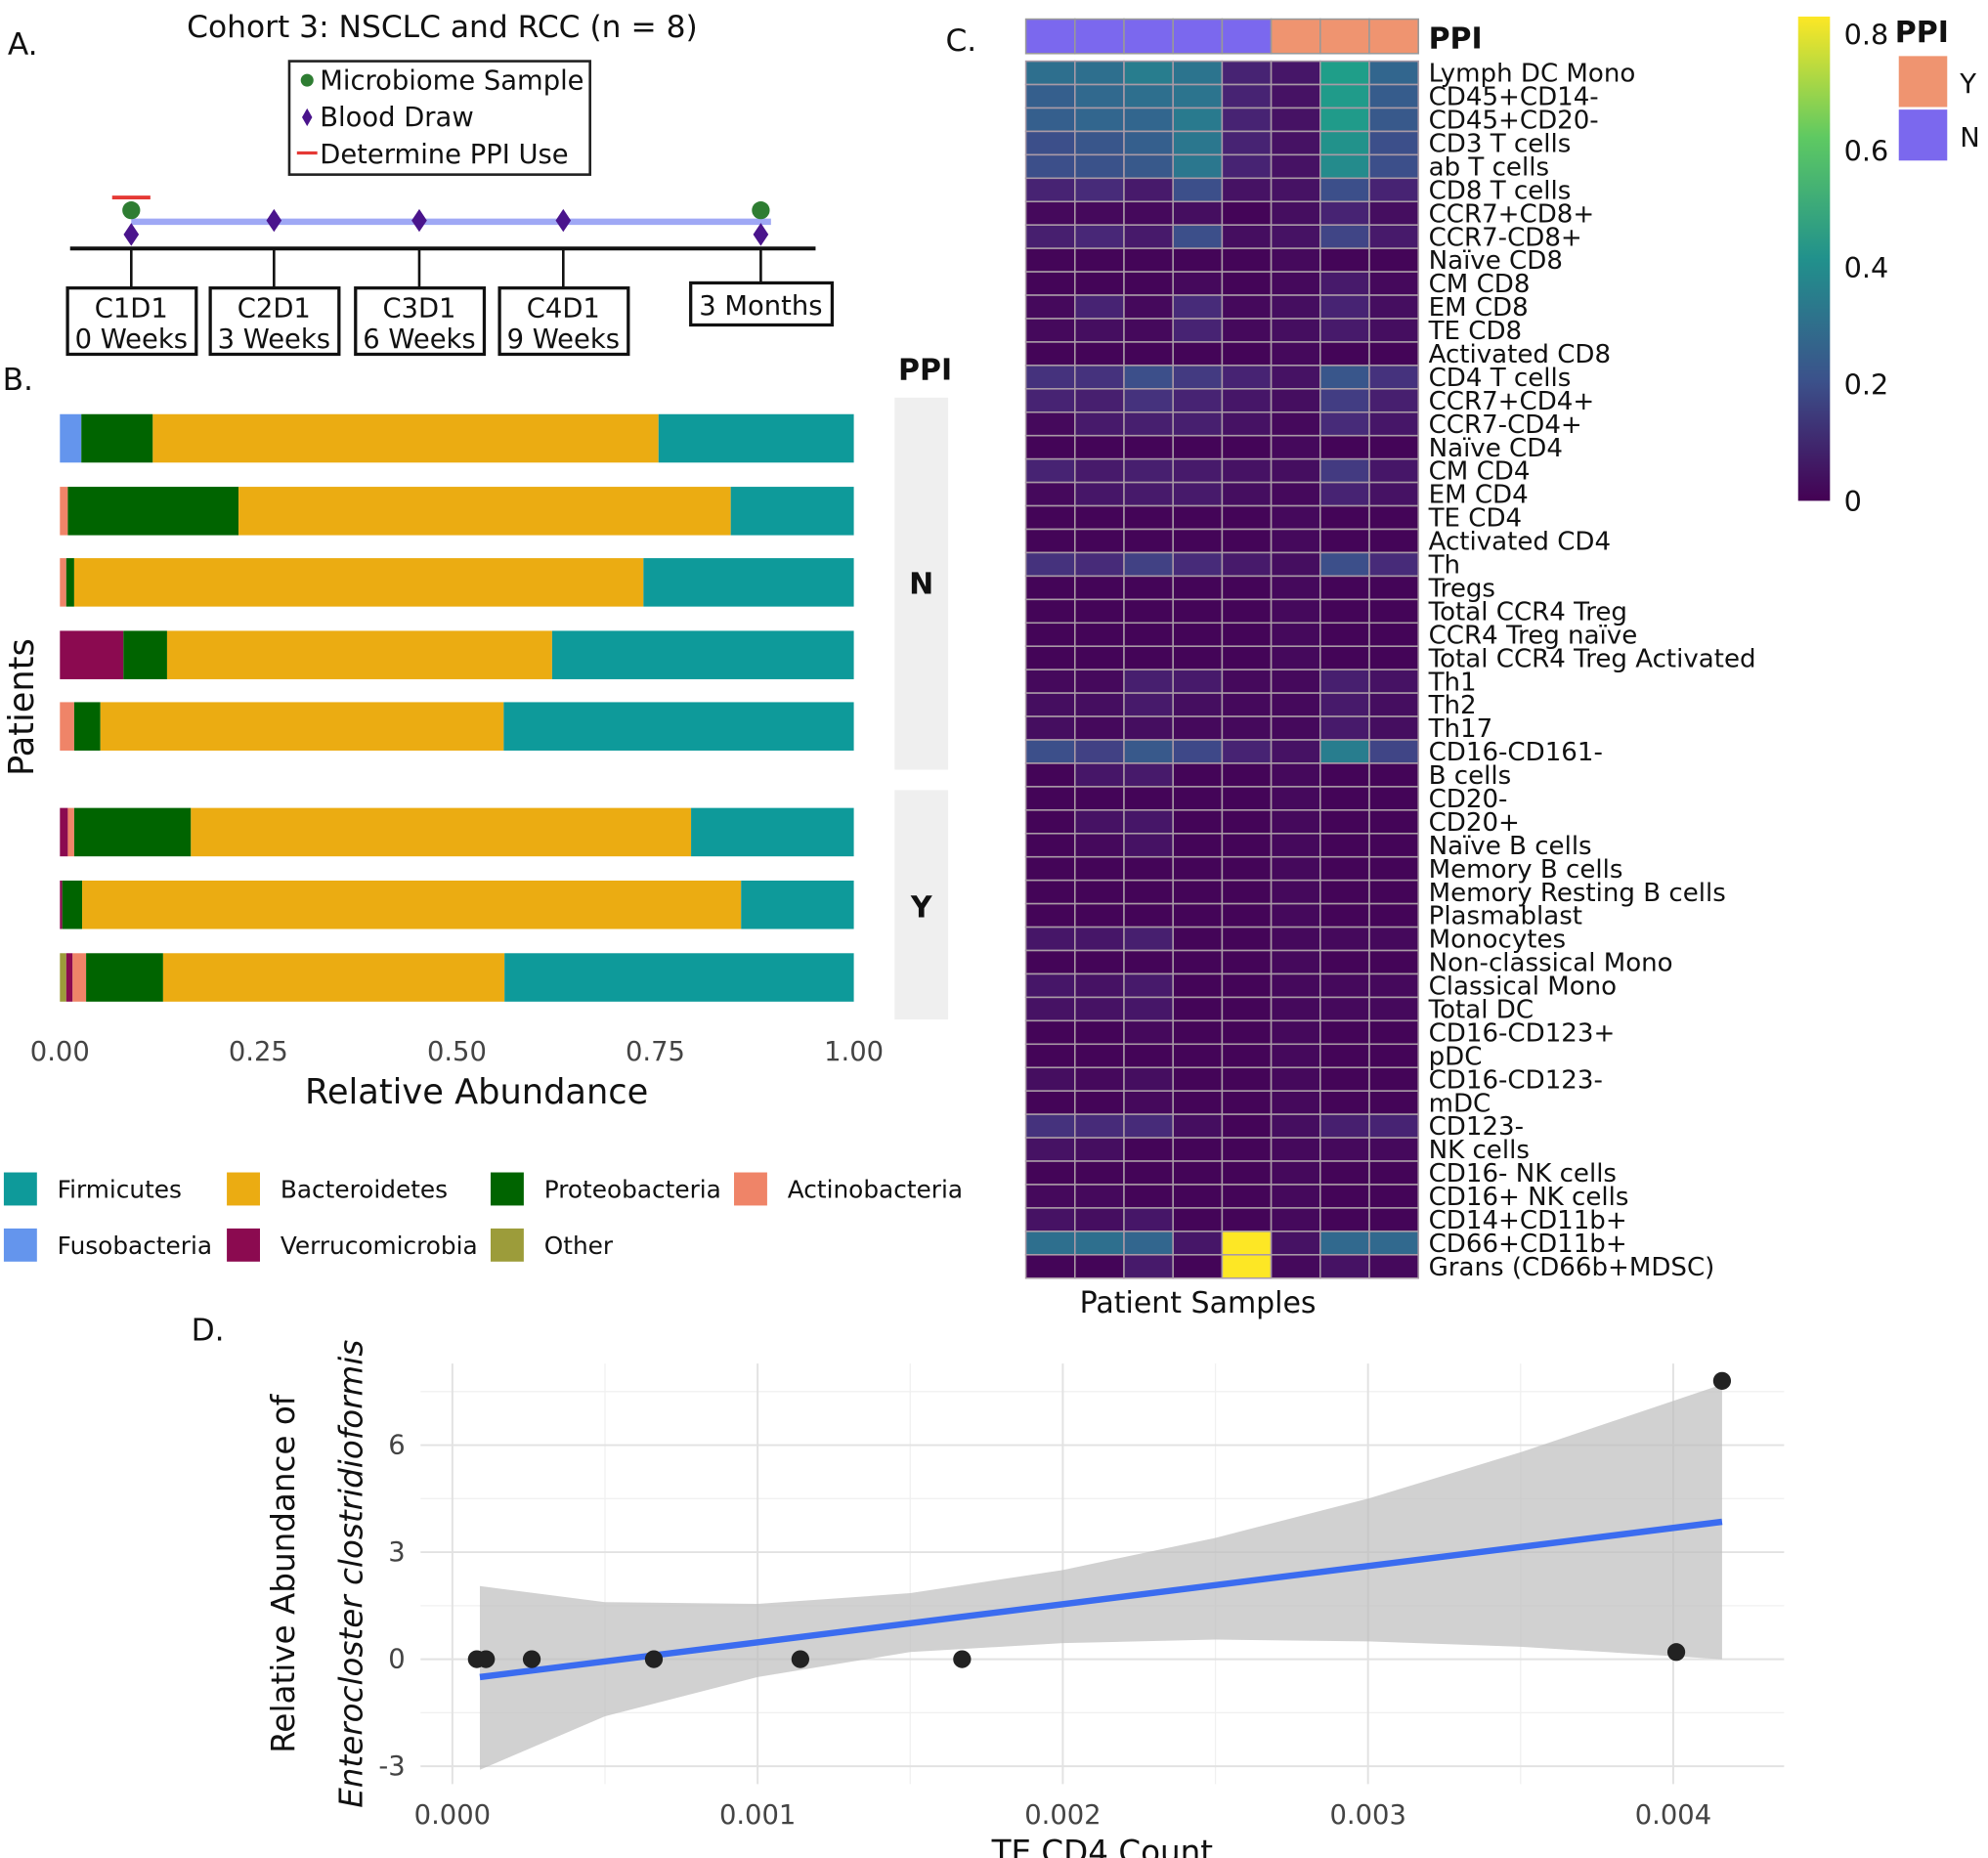 Image resolution: width=1988 pixels, height=1858 pixels. I want to click on bar-segment-bacteroidetes, so click(442, 832).